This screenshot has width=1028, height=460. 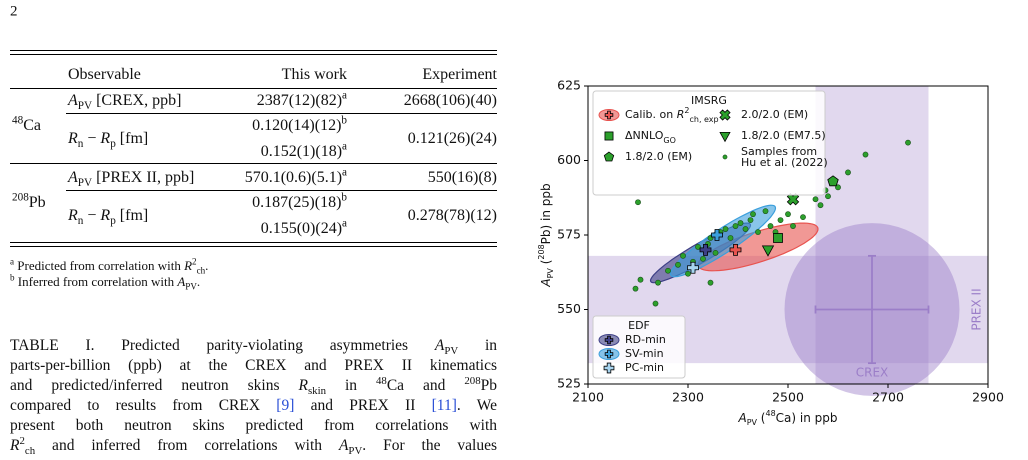 I want to click on legend-label: 1.8/2.0 (EM7.5), so click(x=783, y=135).